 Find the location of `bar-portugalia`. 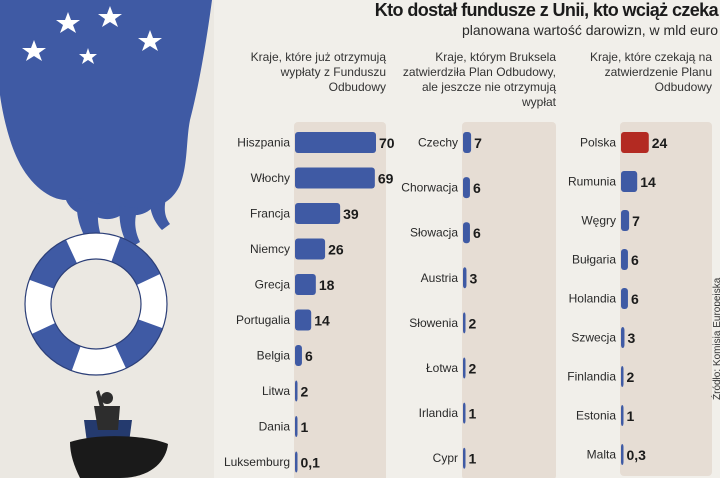

bar-portugalia is located at coordinates (303, 320).